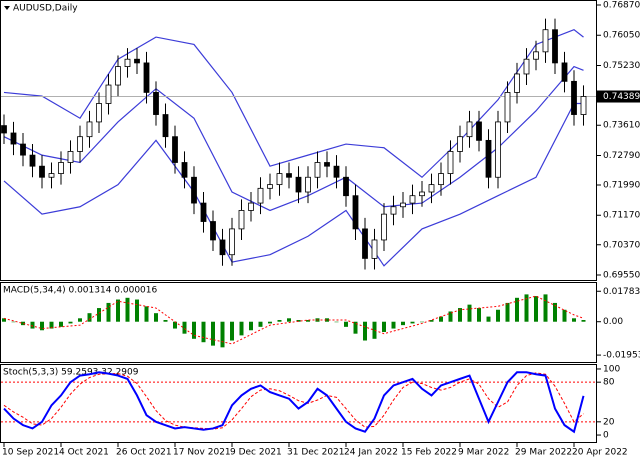 The height and width of the screenshot is (457, 640). What do you see at coordinates (7, 8) in the screenshot?
I see `menu-arrow` at bounding box center [7, 8].